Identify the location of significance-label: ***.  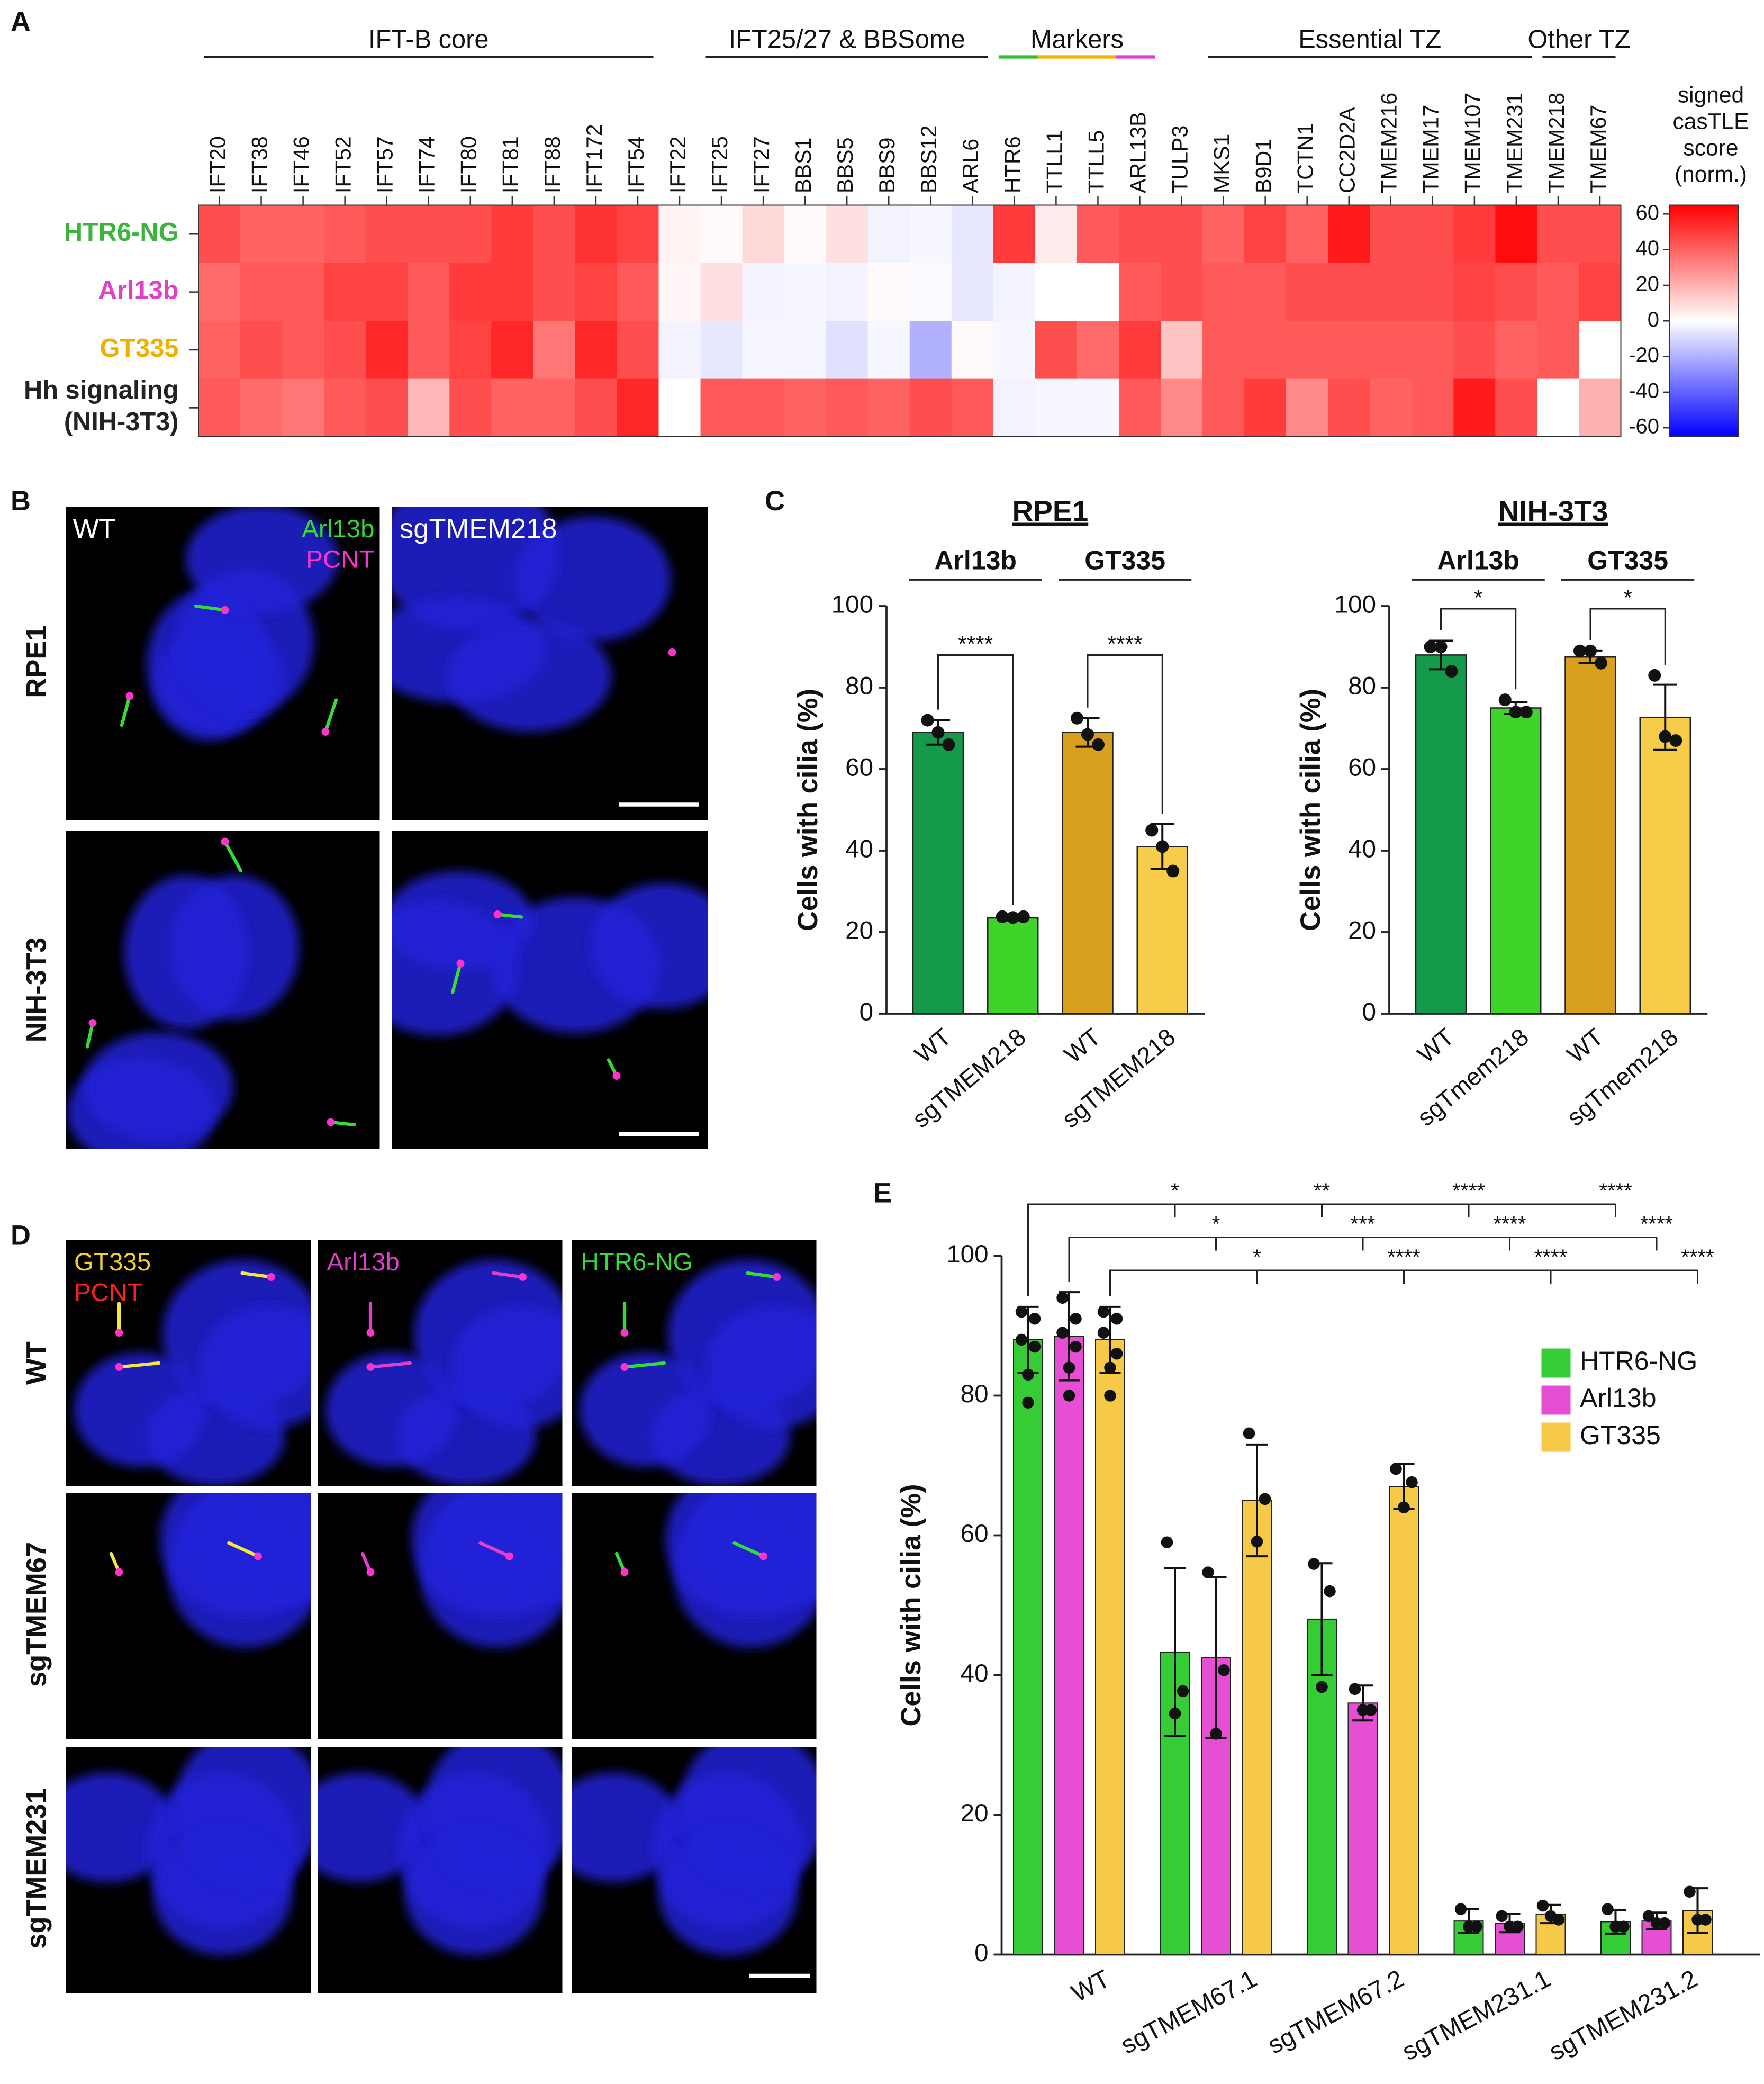
(1363, 1224).